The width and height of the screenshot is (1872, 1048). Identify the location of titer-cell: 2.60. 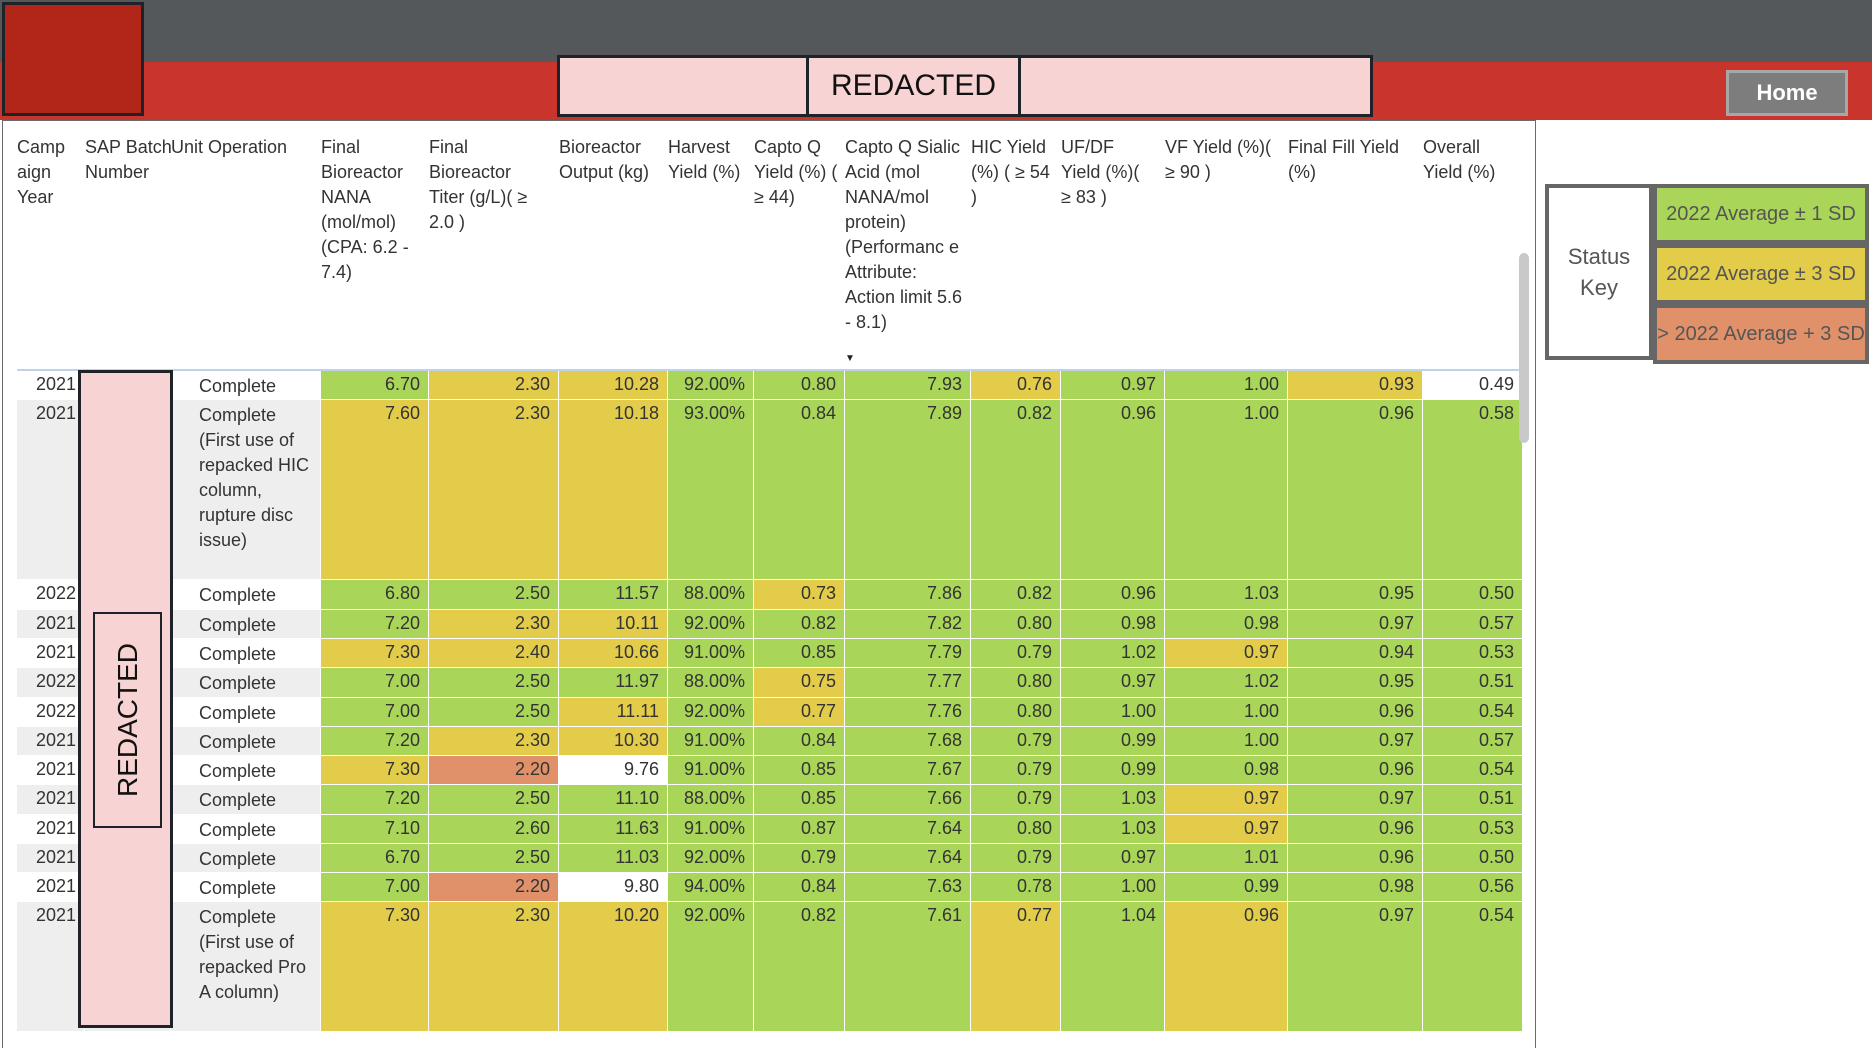
(494, 829).